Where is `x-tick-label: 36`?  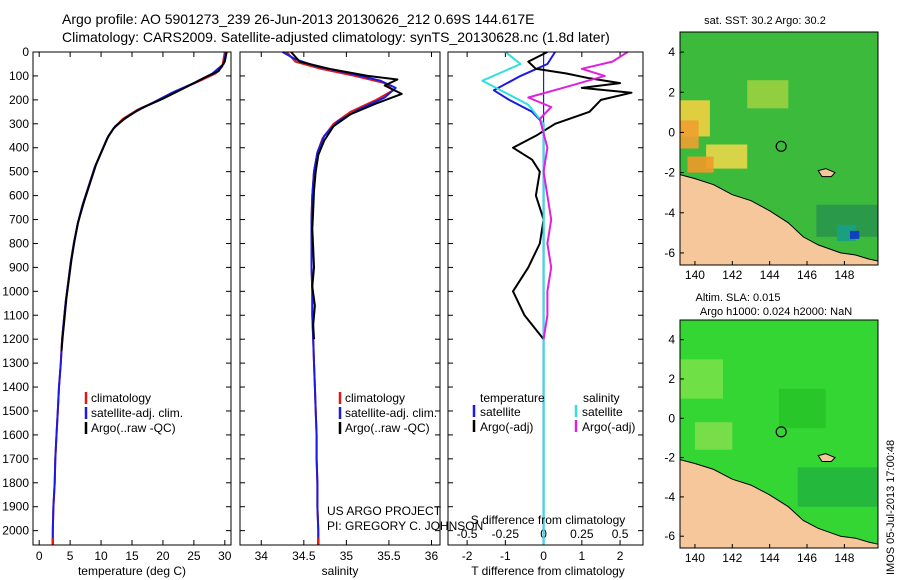 x-tick-label: 36 is located at coordinates (432, 556).